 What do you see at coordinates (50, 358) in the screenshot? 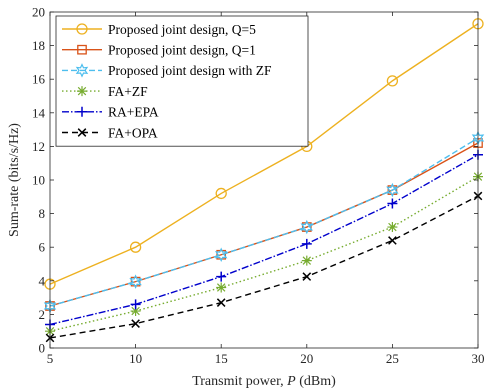
I see `x-tick-label: 5` at bounding box center [50, 358].